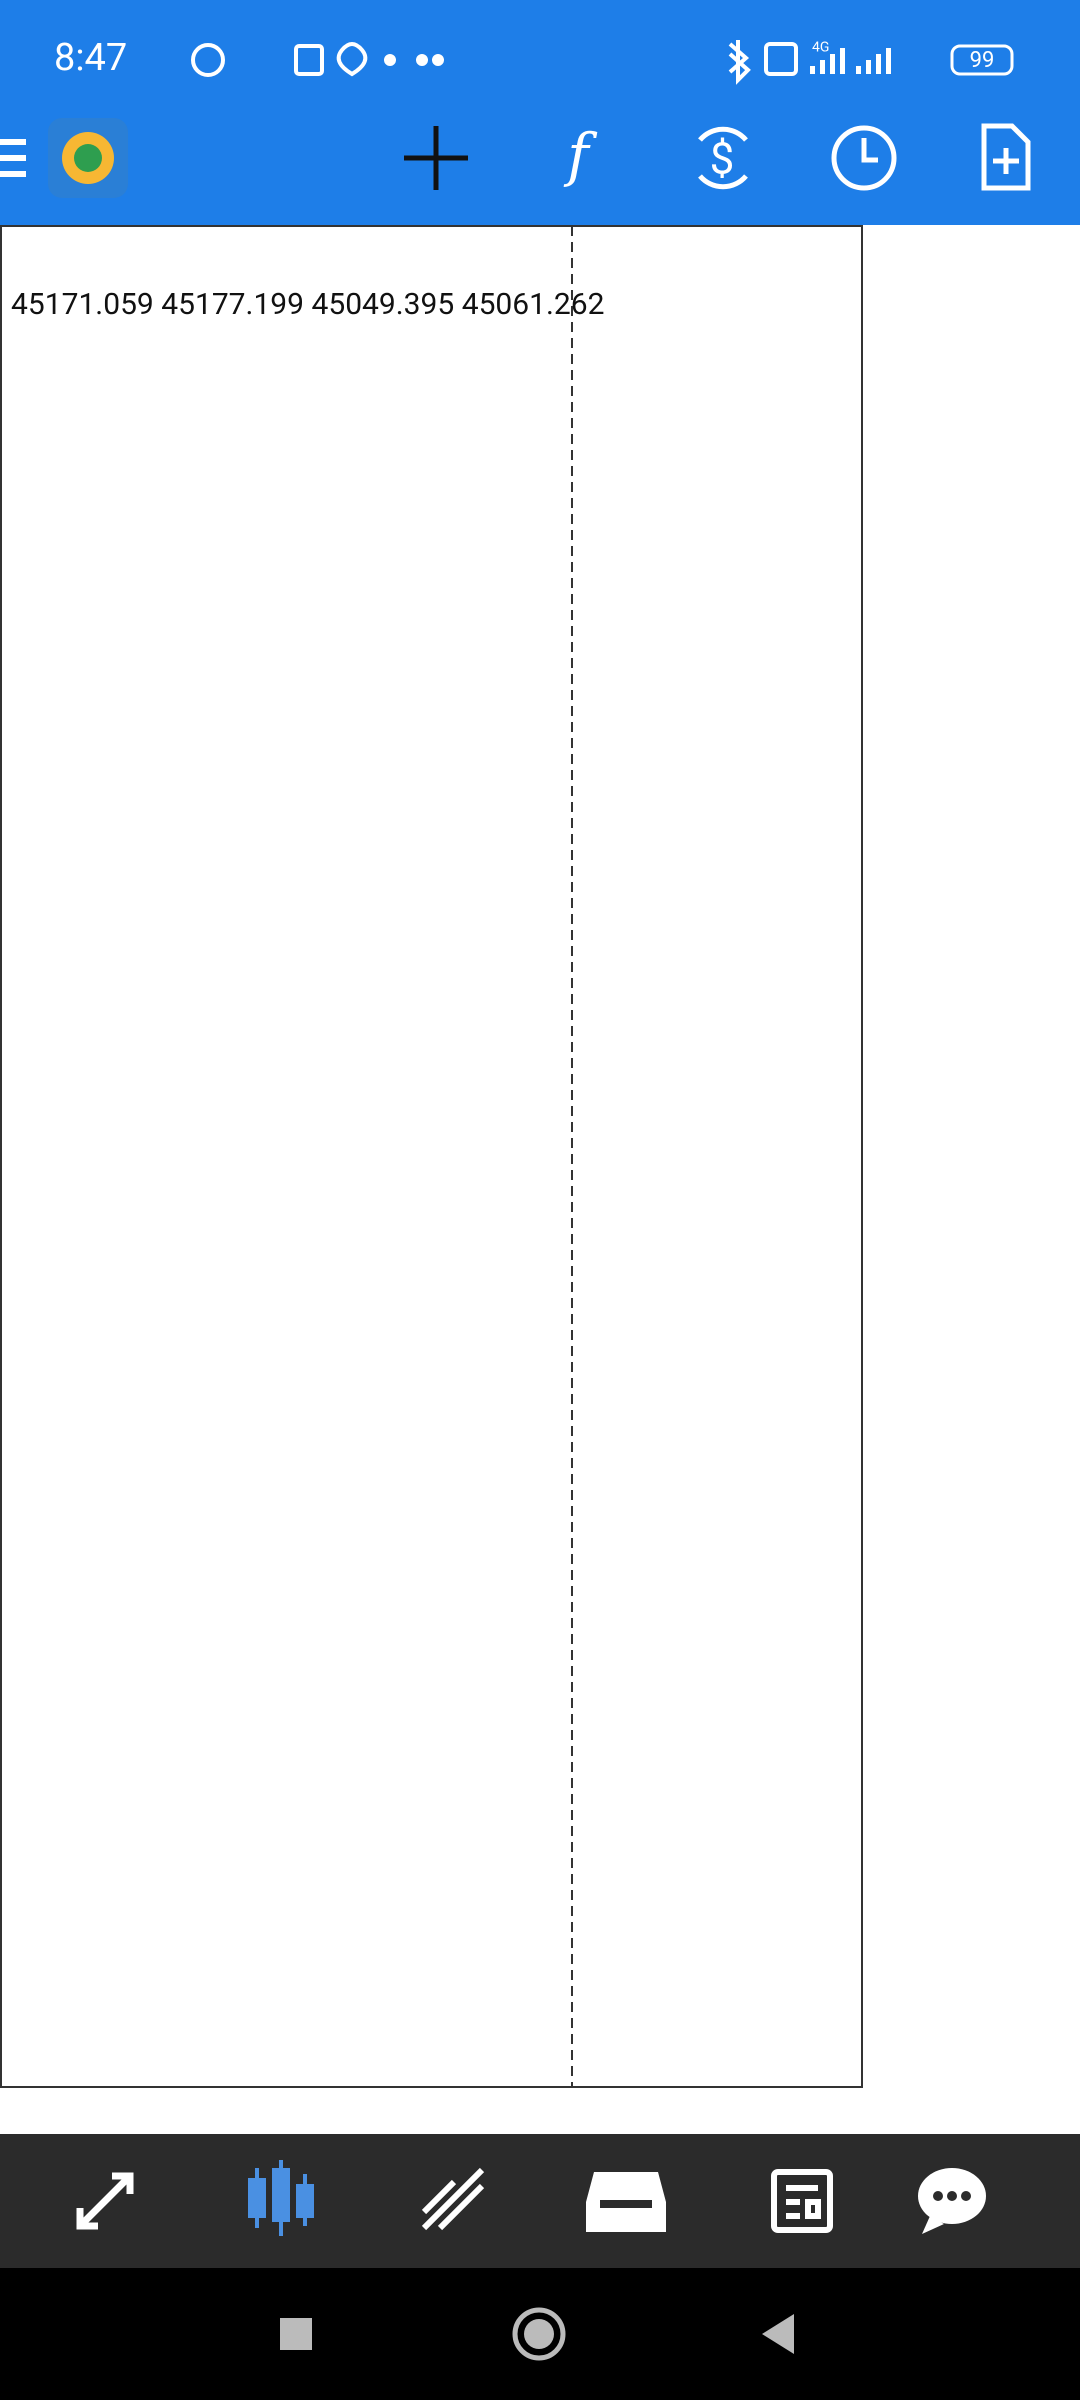  Describe the element at coordinates (13, 158) in the screenshot. I see `menu-button` at that location.